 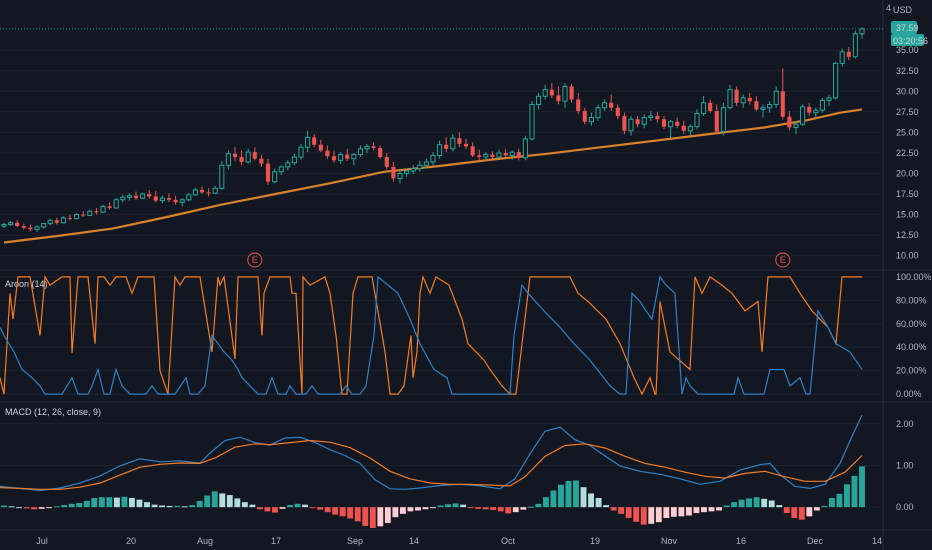 I want to click on x-tick-label: Dec, so click(x=815, y=541).